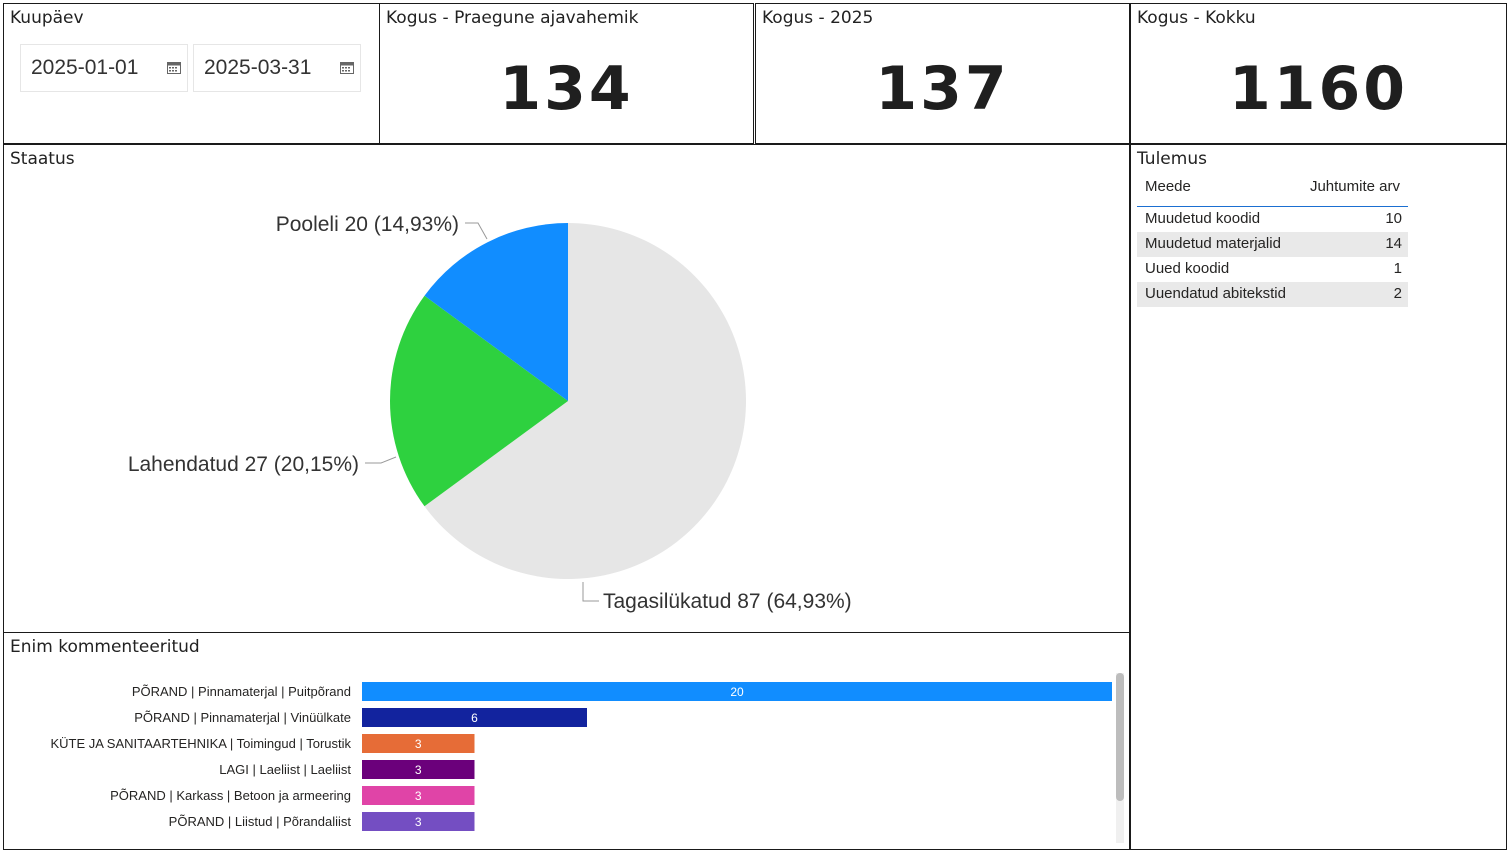 This screenshot has width=1510, height=853. Describe the element at coordinates (1213, 243) in the screenshot. I see `row-name: Muudetud materjalid` at that location.